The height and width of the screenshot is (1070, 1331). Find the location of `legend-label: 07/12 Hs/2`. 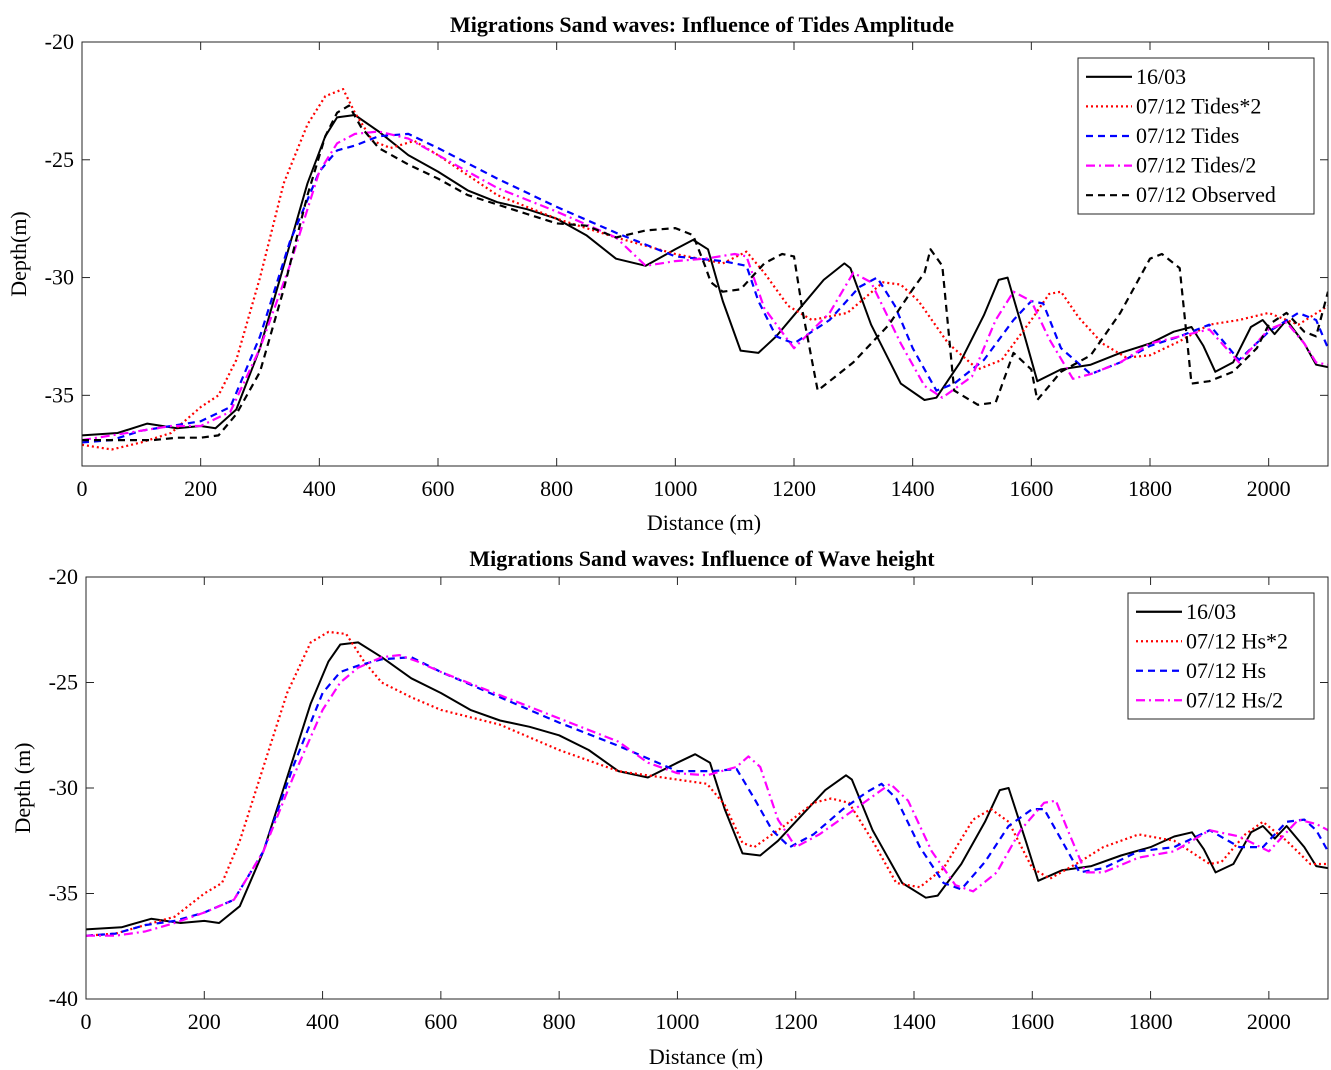

legend-label: 07/12 Hs/2 is located at coordinates (1234, 699).